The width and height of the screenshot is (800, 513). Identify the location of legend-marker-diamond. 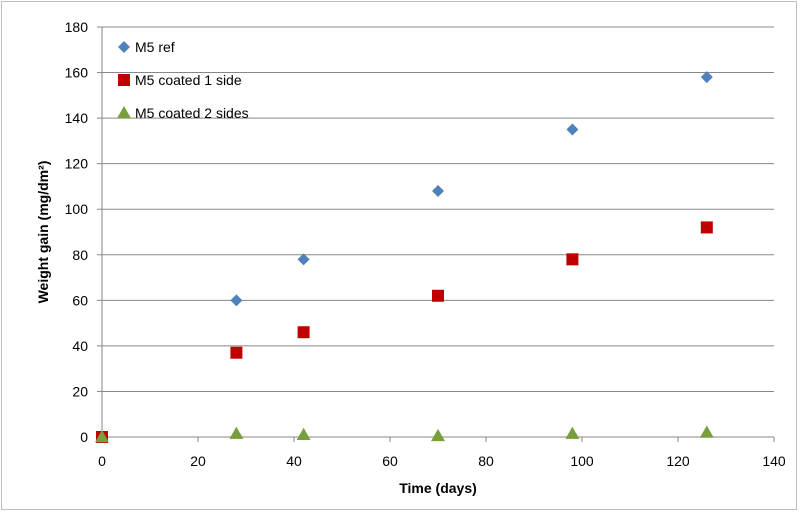
(124, 47).